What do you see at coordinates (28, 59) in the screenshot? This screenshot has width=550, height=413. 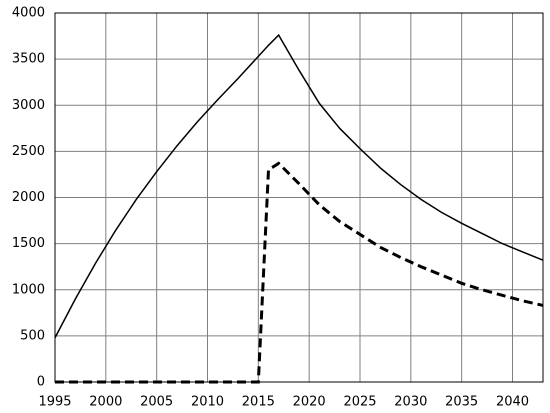 I see `y-tick-label: 3500` at bounding box center [28, 59].